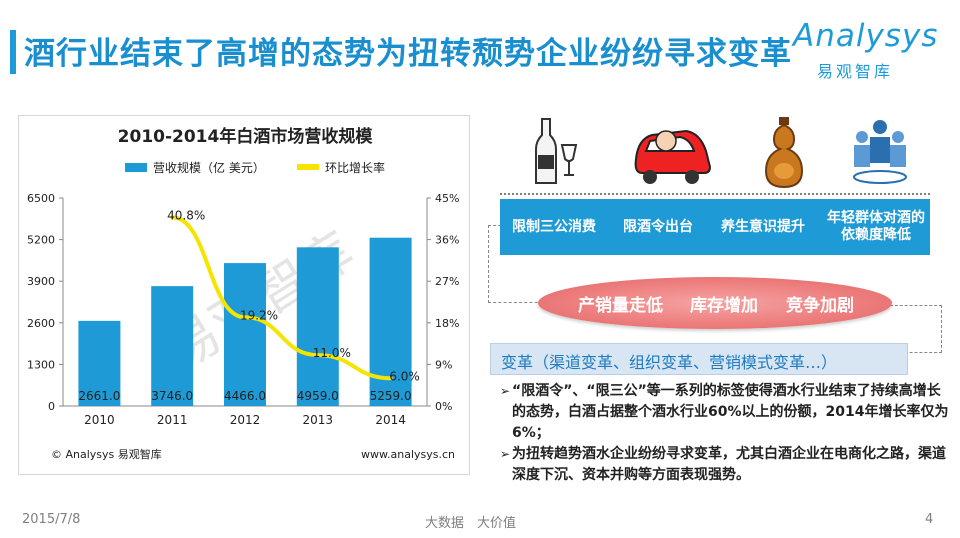  Describe the element at coordinates (51, 406) in the screenshot. I see `y-left-tick-label: 0` at that location.